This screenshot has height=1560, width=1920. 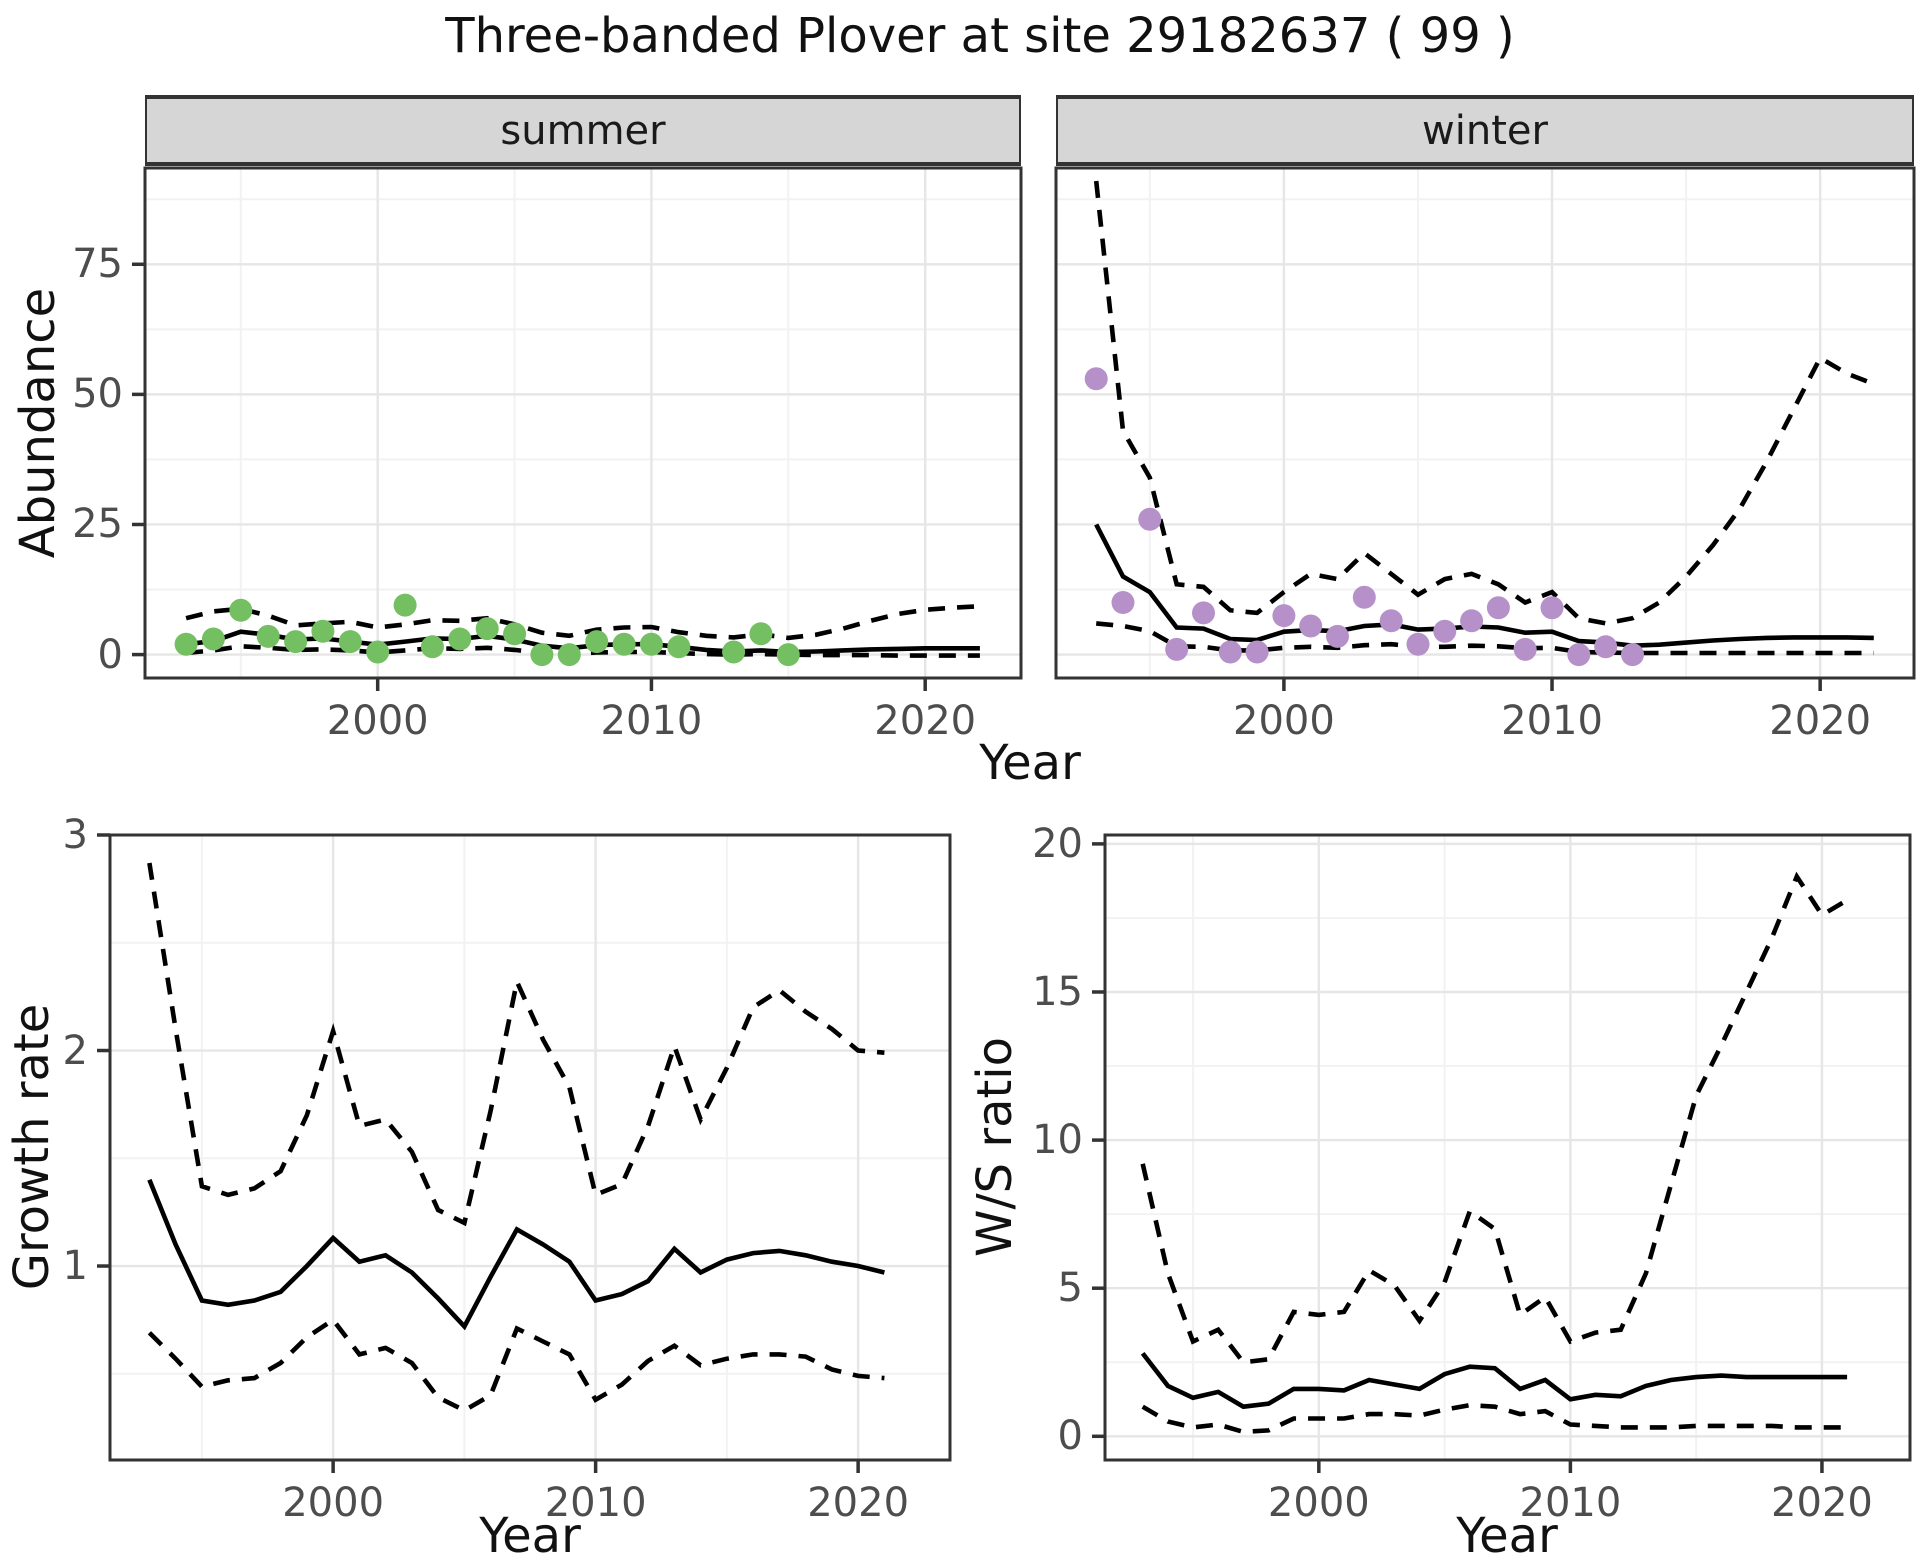 I want to click on y-tick-label: 75, so click(x=97, y=264).